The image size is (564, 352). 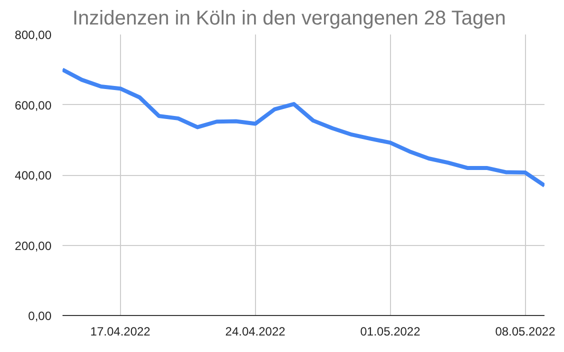 What do you see at coordinates (255, 331) in the screenshot?
I see `x-tick-label: 24.04.2022` at bounding box center [255, 331].